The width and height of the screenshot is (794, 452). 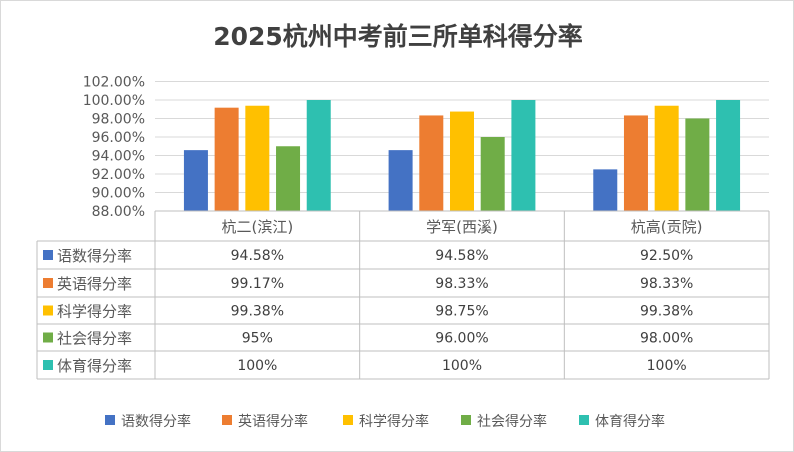 I want to click on y-tick-label: 94.00%, so click(x=118, y=157).